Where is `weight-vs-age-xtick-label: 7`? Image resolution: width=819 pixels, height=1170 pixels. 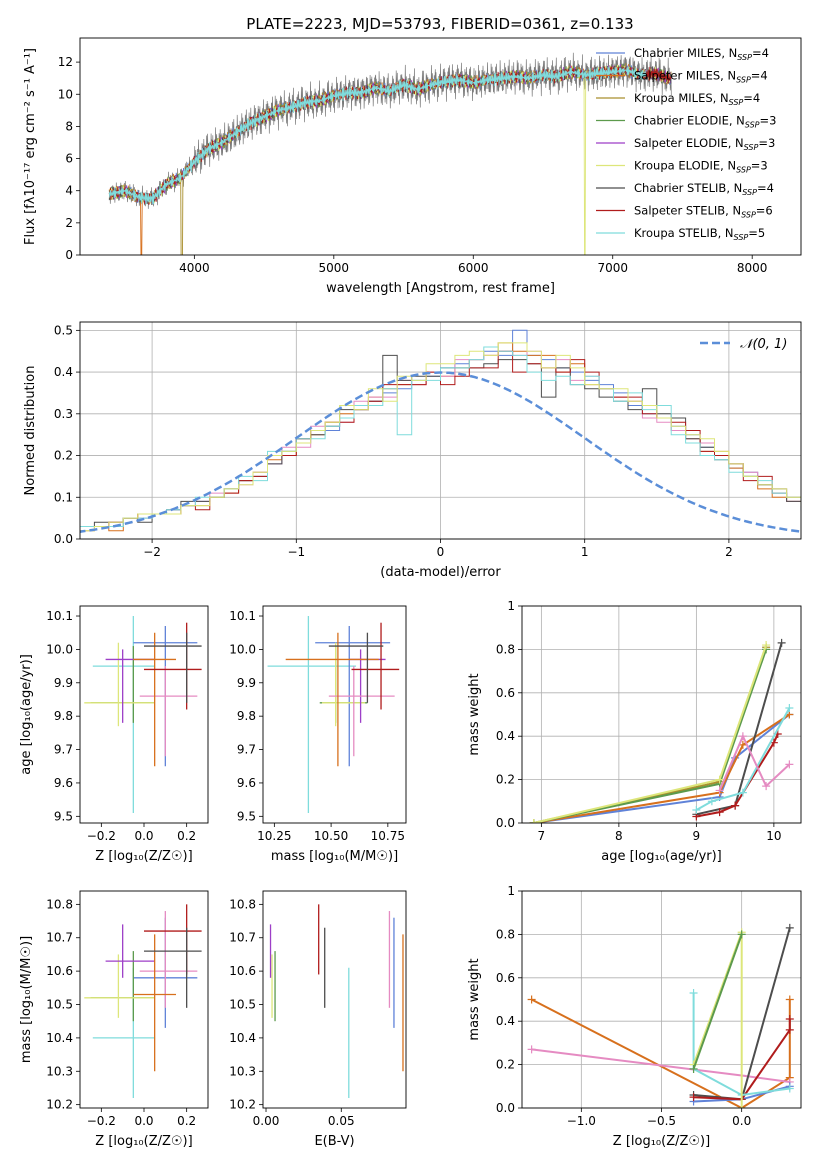
weight-vs-age-xtick-label: 7 is located at coordinates (542, 836).